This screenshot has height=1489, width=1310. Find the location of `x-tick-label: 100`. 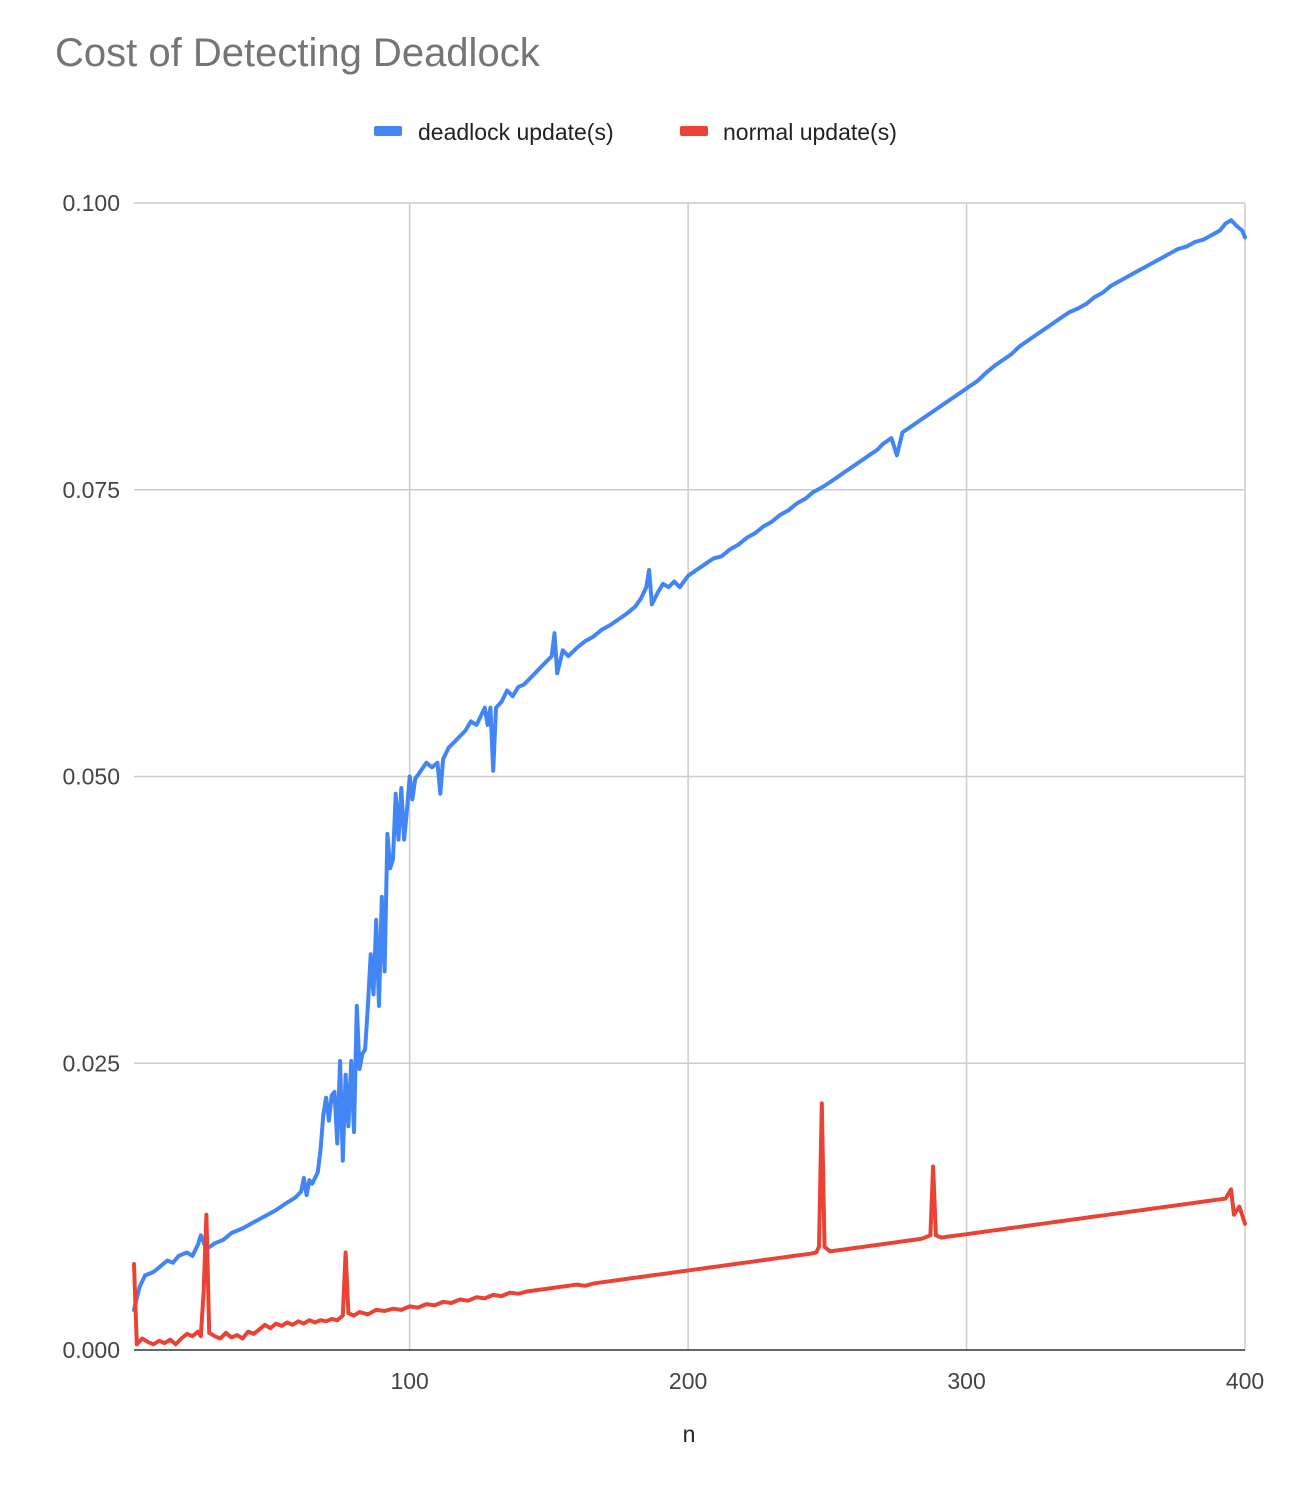

x-tick-label: 100 is located at coordinates (409, 1381).